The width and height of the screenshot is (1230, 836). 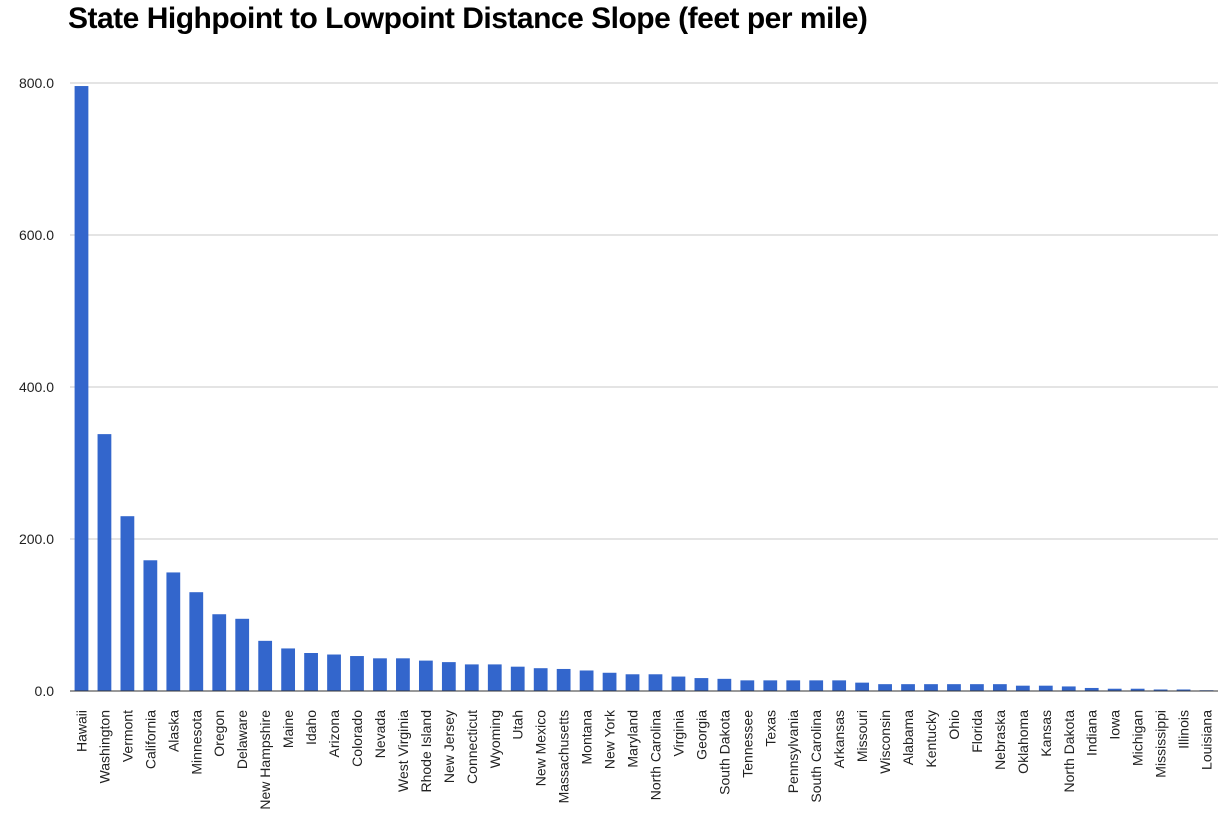 What do you see at coordinates (1045, 688) in the screenshot?
I see `bar-kansas` at bounding box center [1045, 688].